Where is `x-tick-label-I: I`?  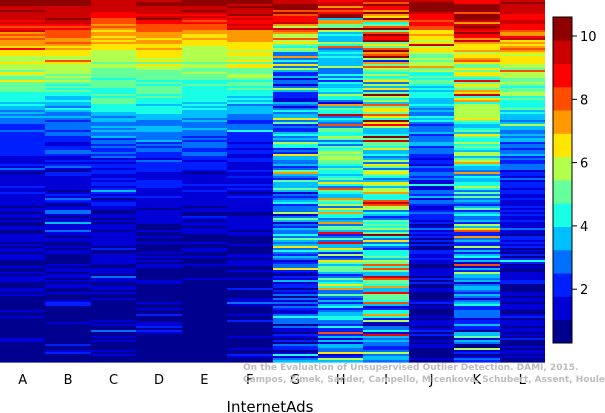
x-tick-label-I: I is located at coordinates (386, 380).